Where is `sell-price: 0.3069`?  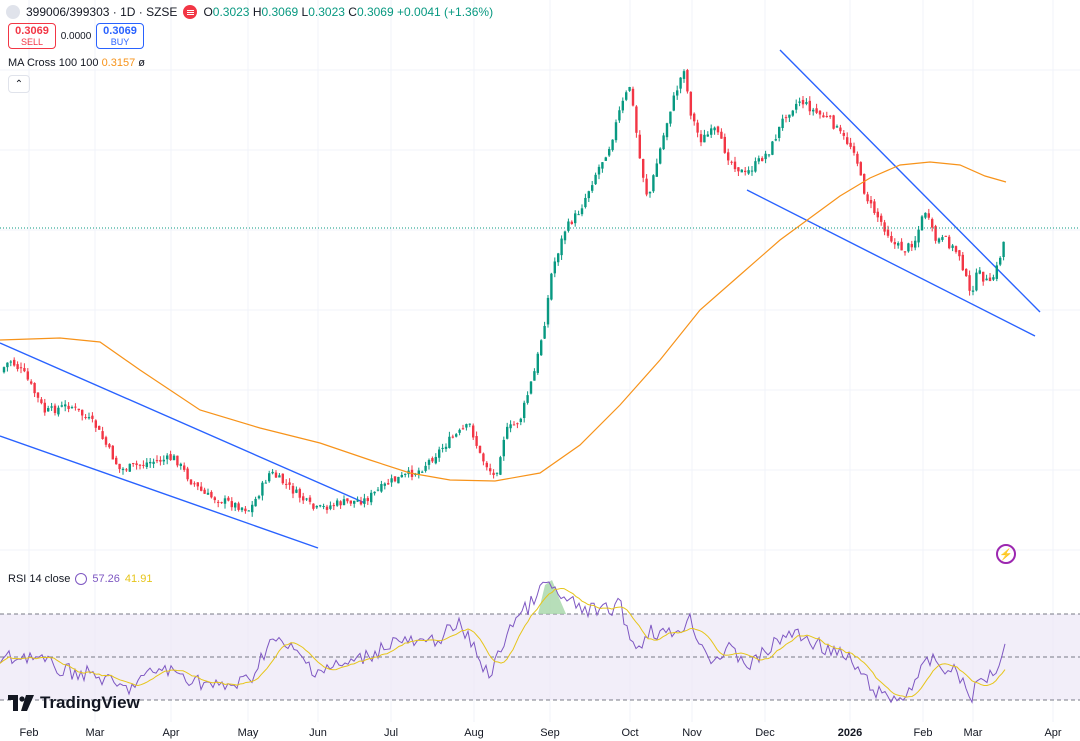 sell-price: 0.3069 is located at coordinates (32, 31).